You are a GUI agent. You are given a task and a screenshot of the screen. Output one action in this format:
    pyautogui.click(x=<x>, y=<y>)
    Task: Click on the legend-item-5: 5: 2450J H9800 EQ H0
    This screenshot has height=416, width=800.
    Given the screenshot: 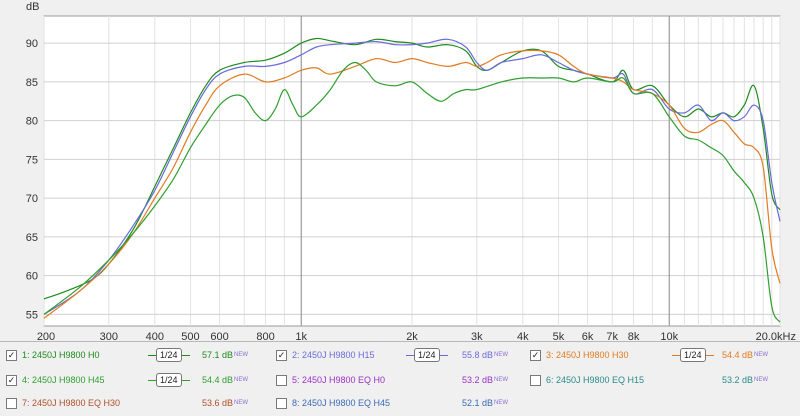 What is the action you would take?
    pyautogui.click(x=330, y=380)
    